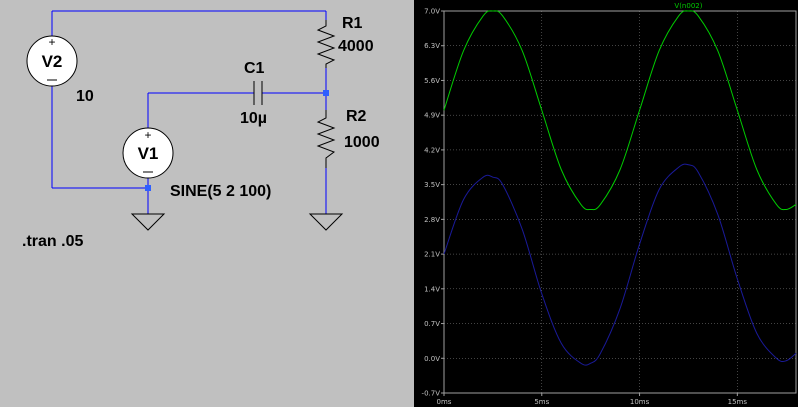 The image size is (798, 407). Describe the element at coordinates (738, 402) in the screenshot. I see `x-tick-label: 15ms` at that location.